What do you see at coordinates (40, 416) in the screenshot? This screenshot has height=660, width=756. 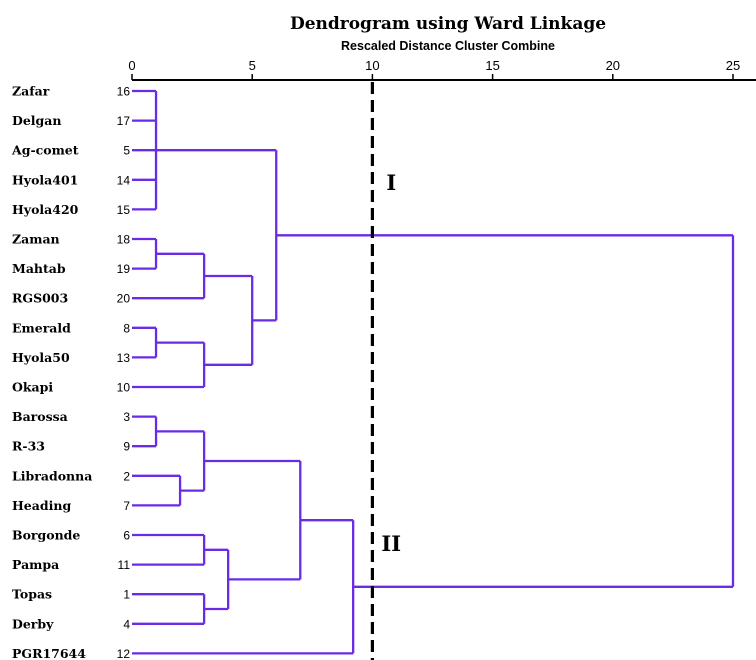 I see `leaf-name: Barossa` at bounding box center [40, 416].